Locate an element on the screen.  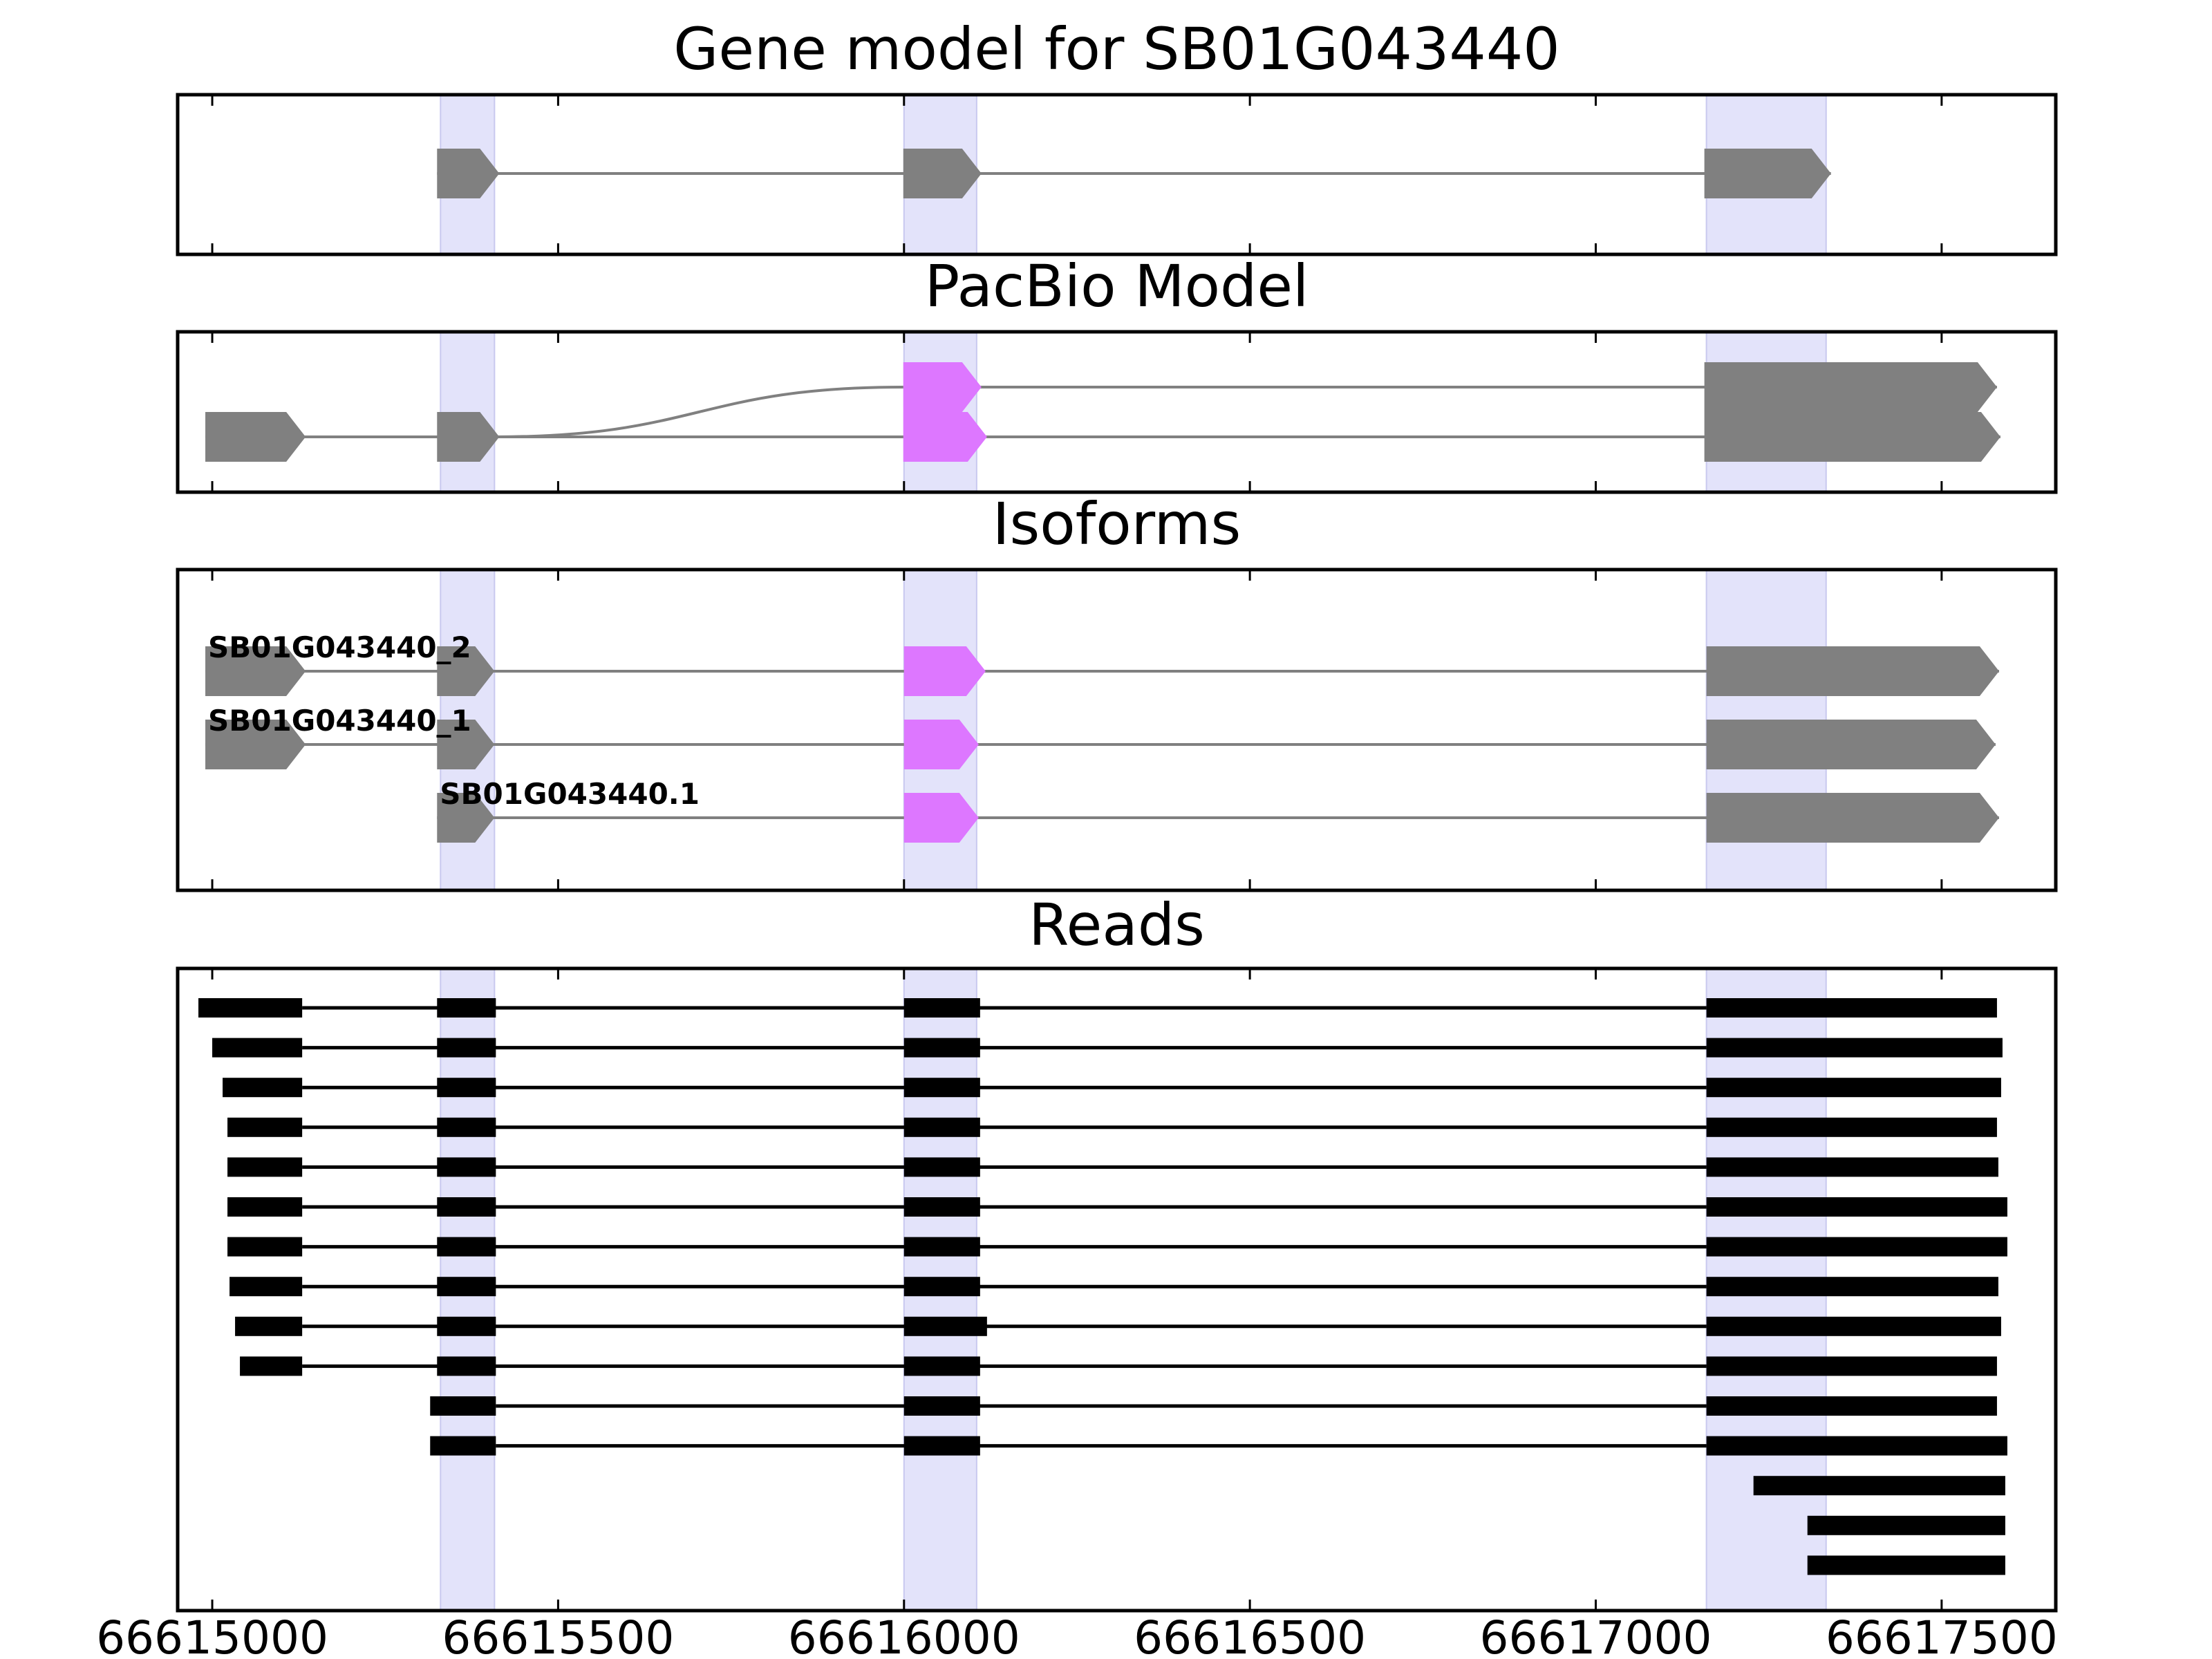
gene_model-frame is located at coordinates (1117, 174).